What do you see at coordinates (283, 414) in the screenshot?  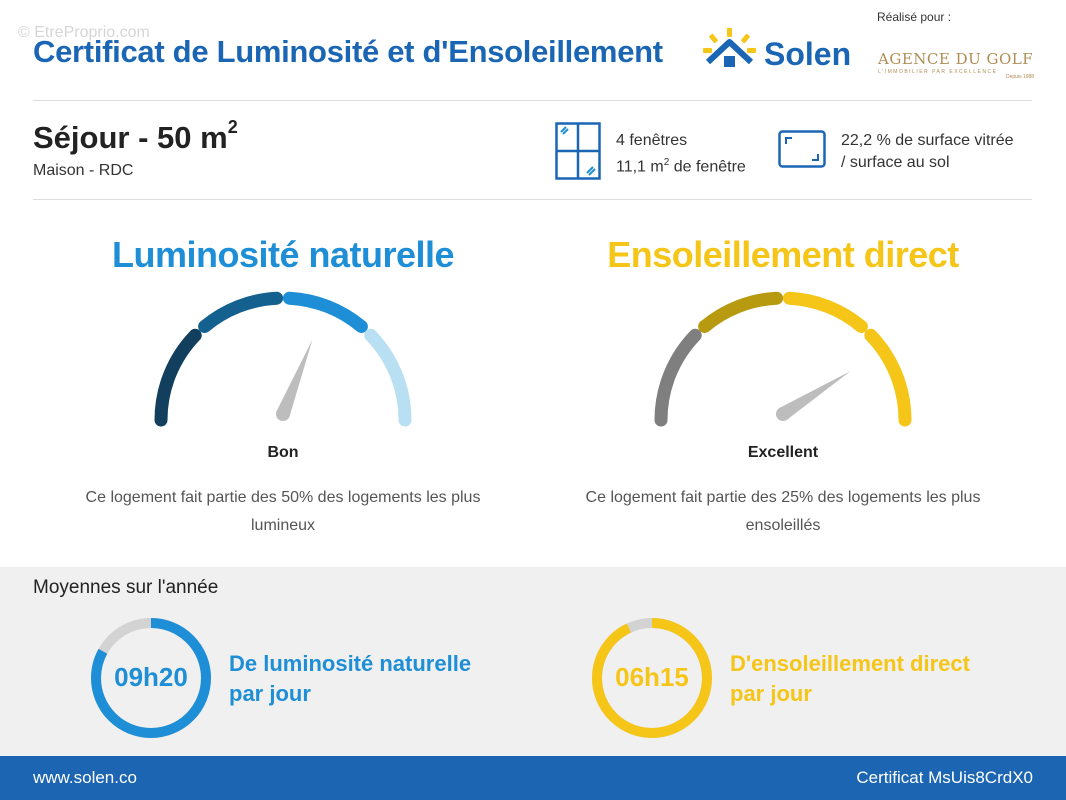 I see `luminosite-gauge-pivot` at bounding box center [283, 414].